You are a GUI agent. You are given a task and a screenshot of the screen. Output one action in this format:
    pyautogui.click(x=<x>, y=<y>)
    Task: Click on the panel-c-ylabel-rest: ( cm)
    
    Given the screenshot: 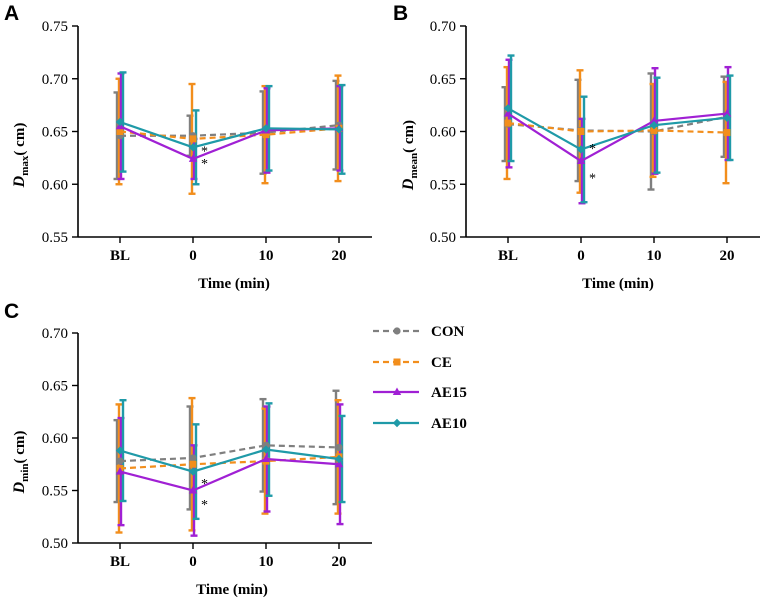 What is the action you would take?
    pyautogui.click(x=20, y=447)
    